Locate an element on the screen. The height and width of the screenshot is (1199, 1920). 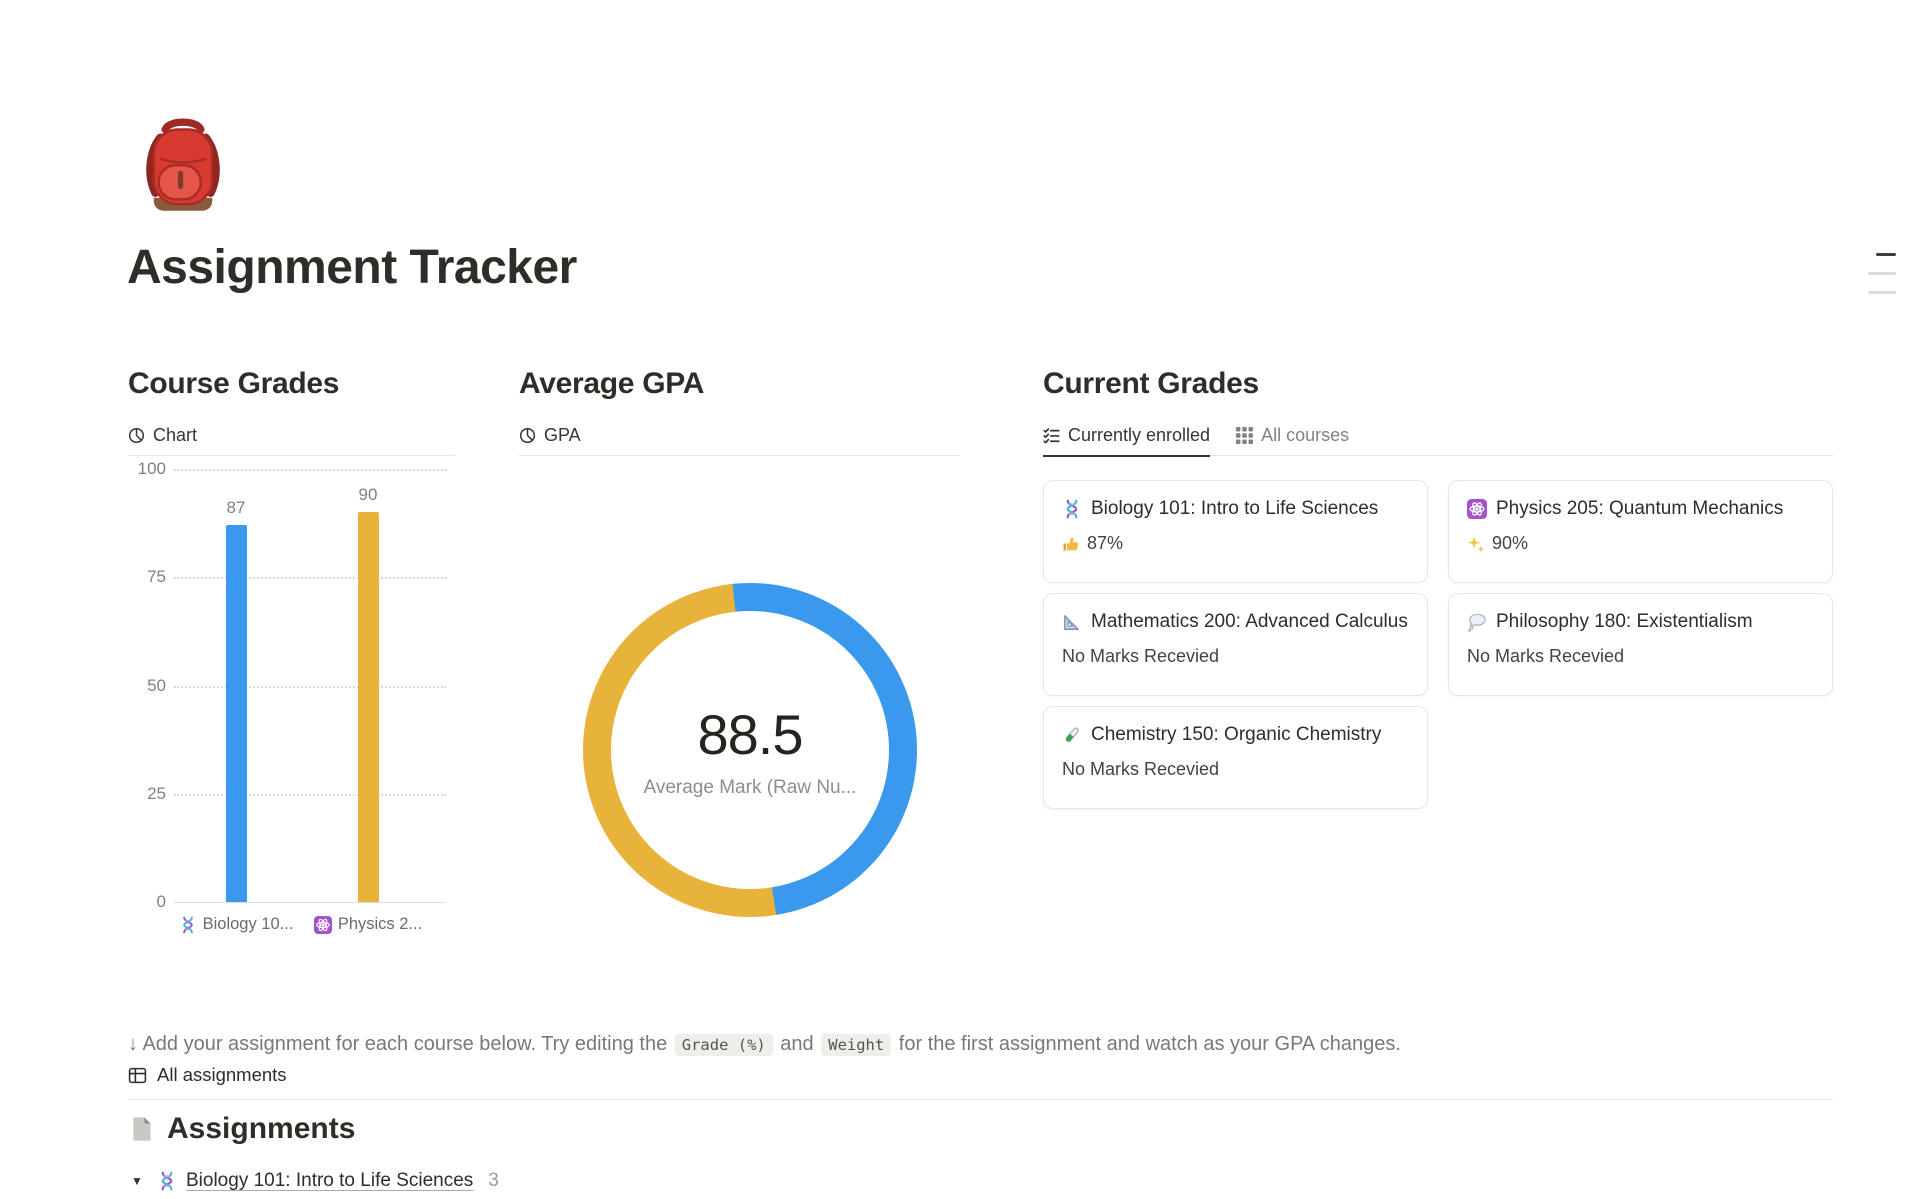
course-card-title: Chemistry 150: Organic Chemistry is located at coordinates (1235, 735).